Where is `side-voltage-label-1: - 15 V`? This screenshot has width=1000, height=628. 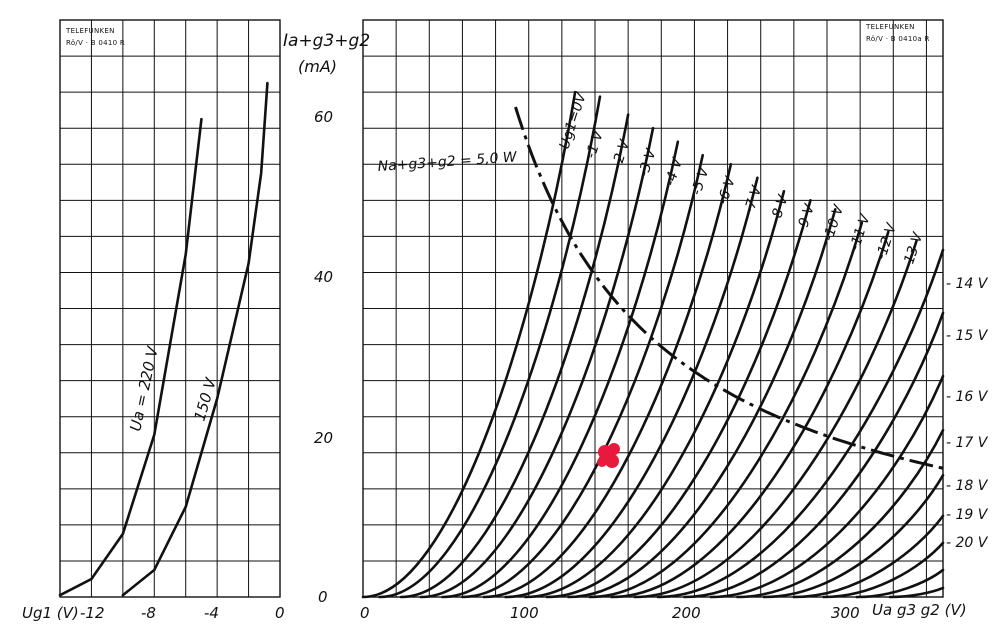
side-voltage-label-1: - 15 V is located at coordinates (967, 336).